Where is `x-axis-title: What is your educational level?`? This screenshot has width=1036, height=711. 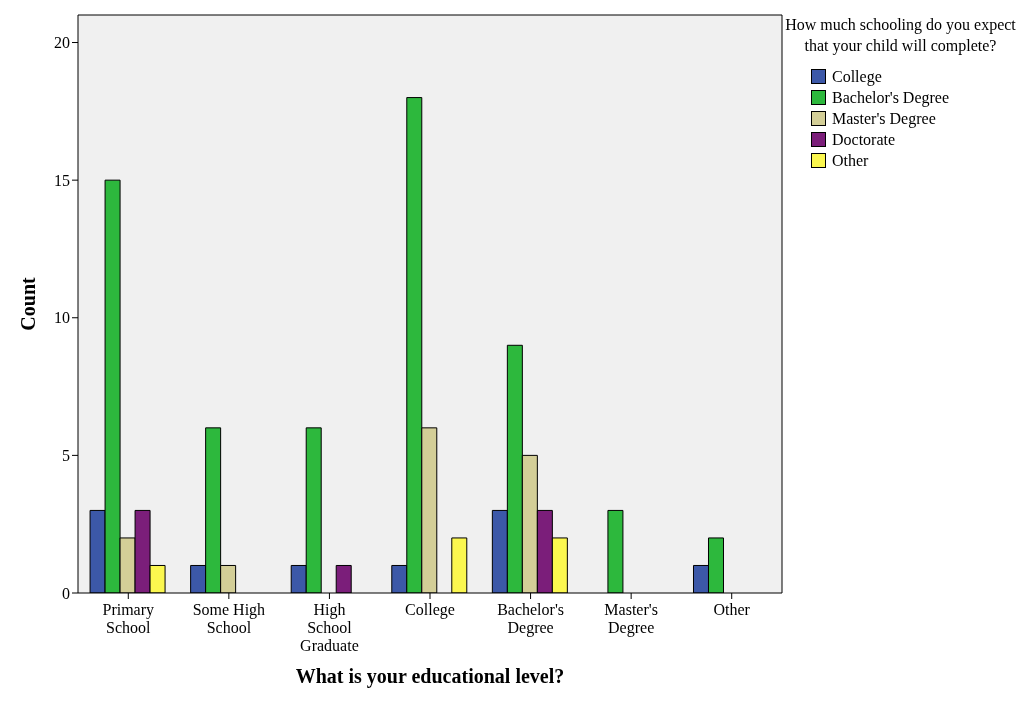 x-axis-title: What is your educational level? is located at coordinates (430, 676).